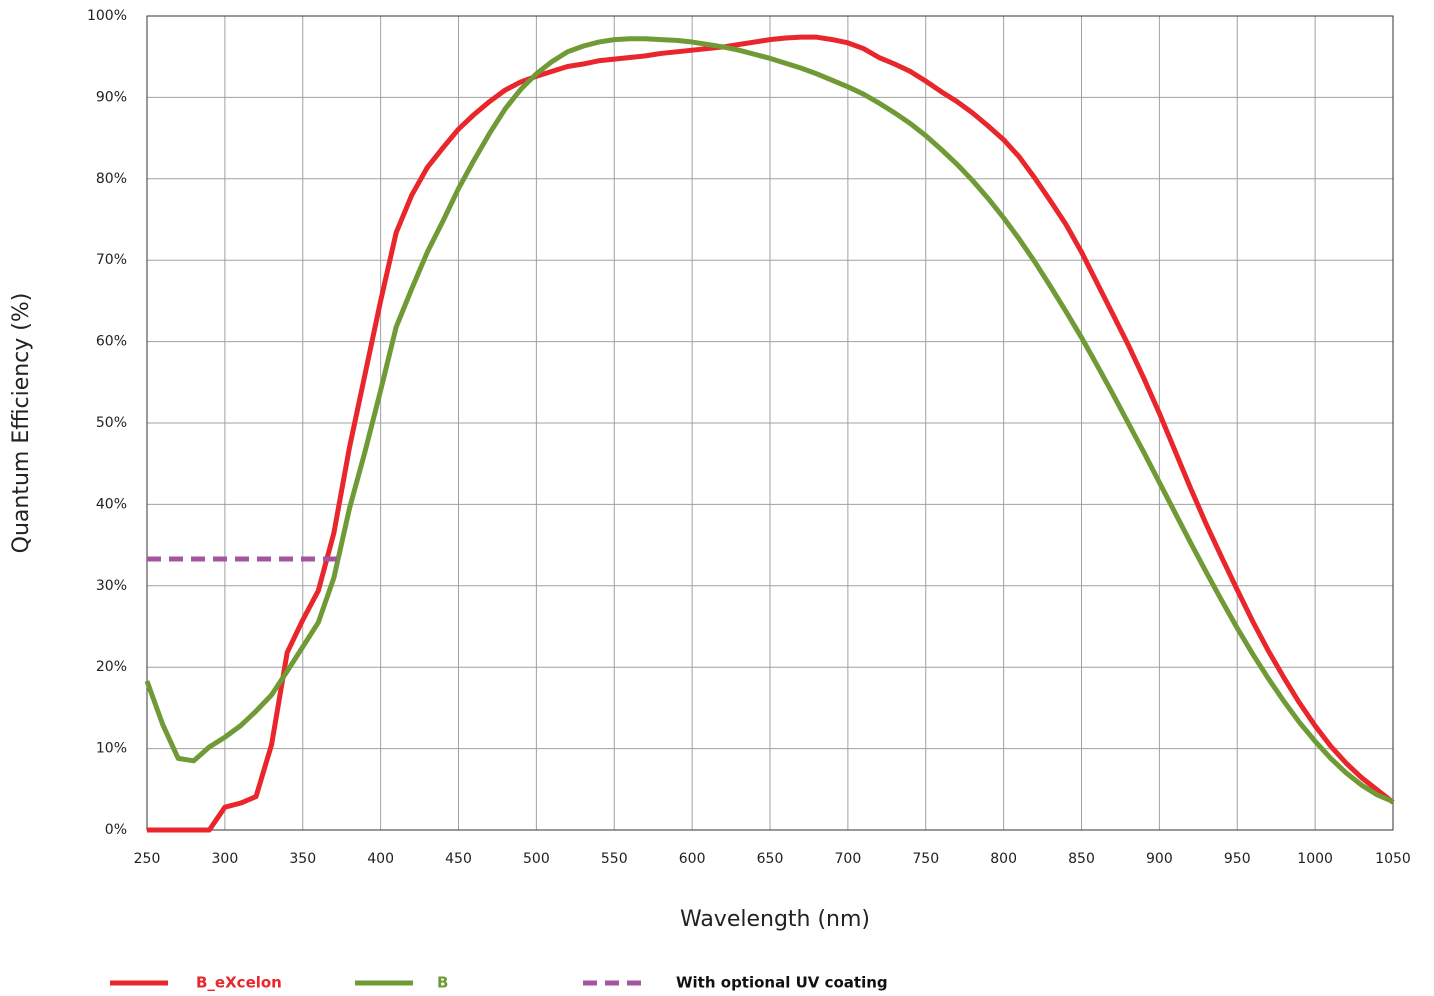 The image size is (1434, 996). What do you see at coordinates (770, 859) in the screenshot?
I see `x-tick-label: 650` at bounding box center [770, 859].